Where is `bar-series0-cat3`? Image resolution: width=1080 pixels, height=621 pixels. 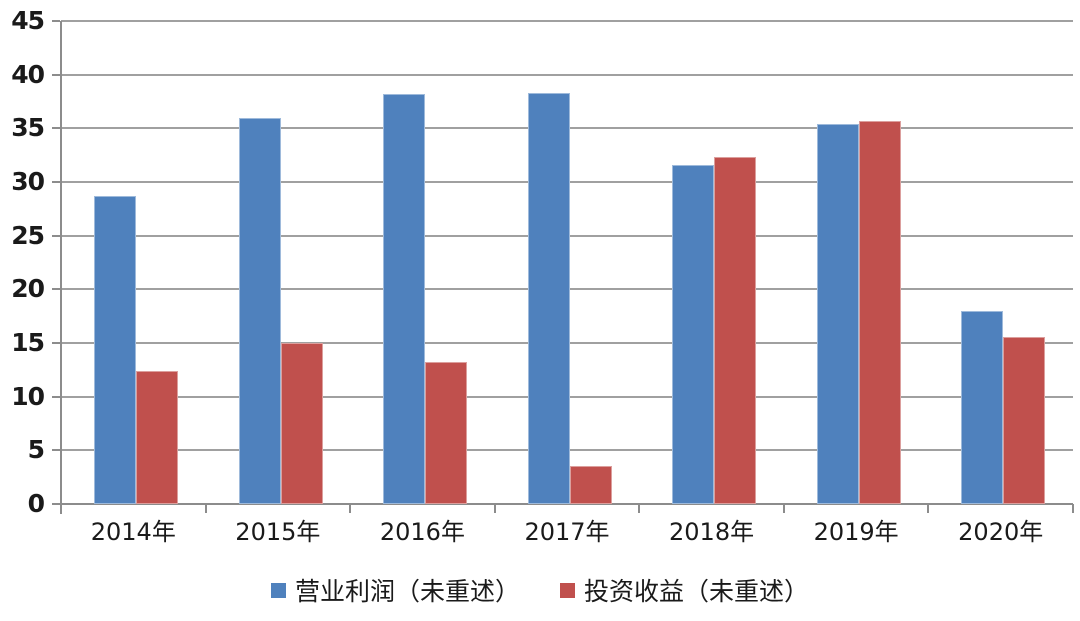 bar-series0-cat3 is located at coordinates (548, 298).